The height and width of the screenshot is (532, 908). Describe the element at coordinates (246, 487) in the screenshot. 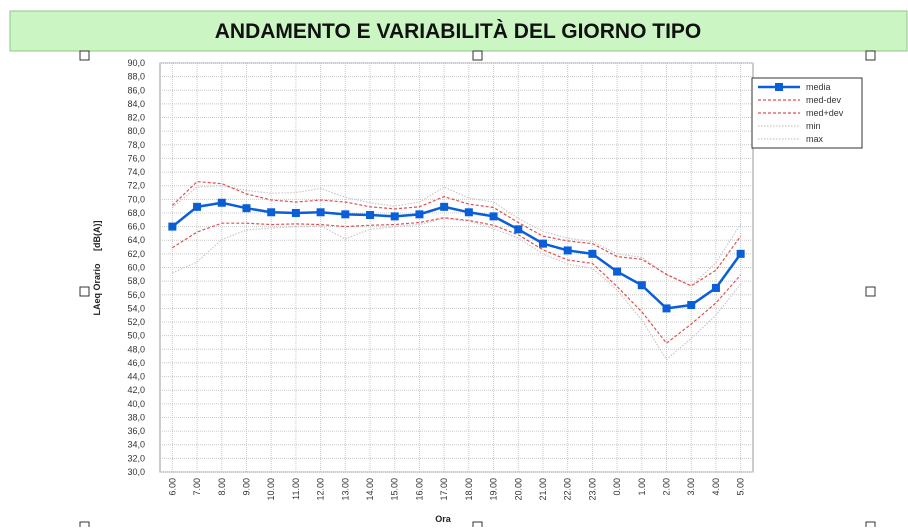

I see `x-tick-label: 9.00` at that location.